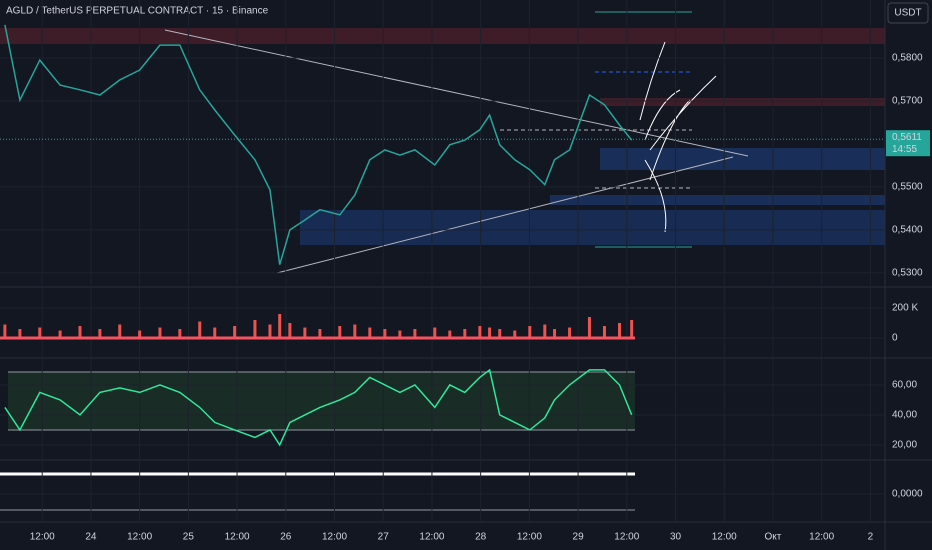  I want to click on x-tick-label: 2, so click(871, 537).